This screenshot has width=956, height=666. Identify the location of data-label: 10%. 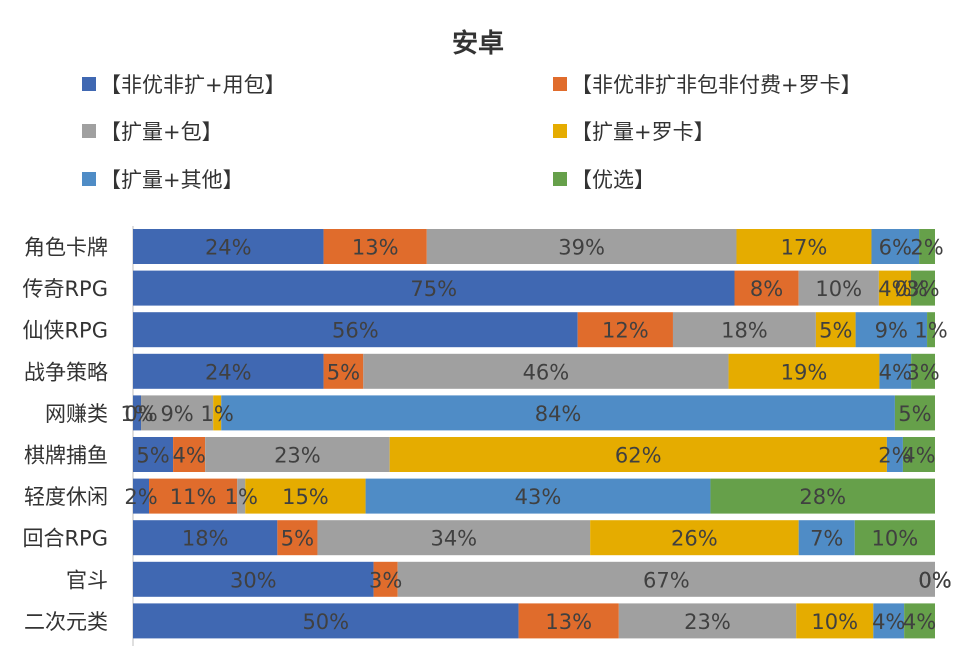
(838, 289).